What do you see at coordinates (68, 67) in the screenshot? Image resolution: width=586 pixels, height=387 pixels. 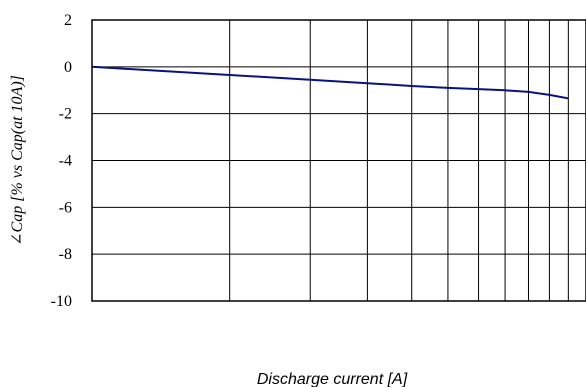 I see `y-tick-label: 0` at bounding box center [68, 67].